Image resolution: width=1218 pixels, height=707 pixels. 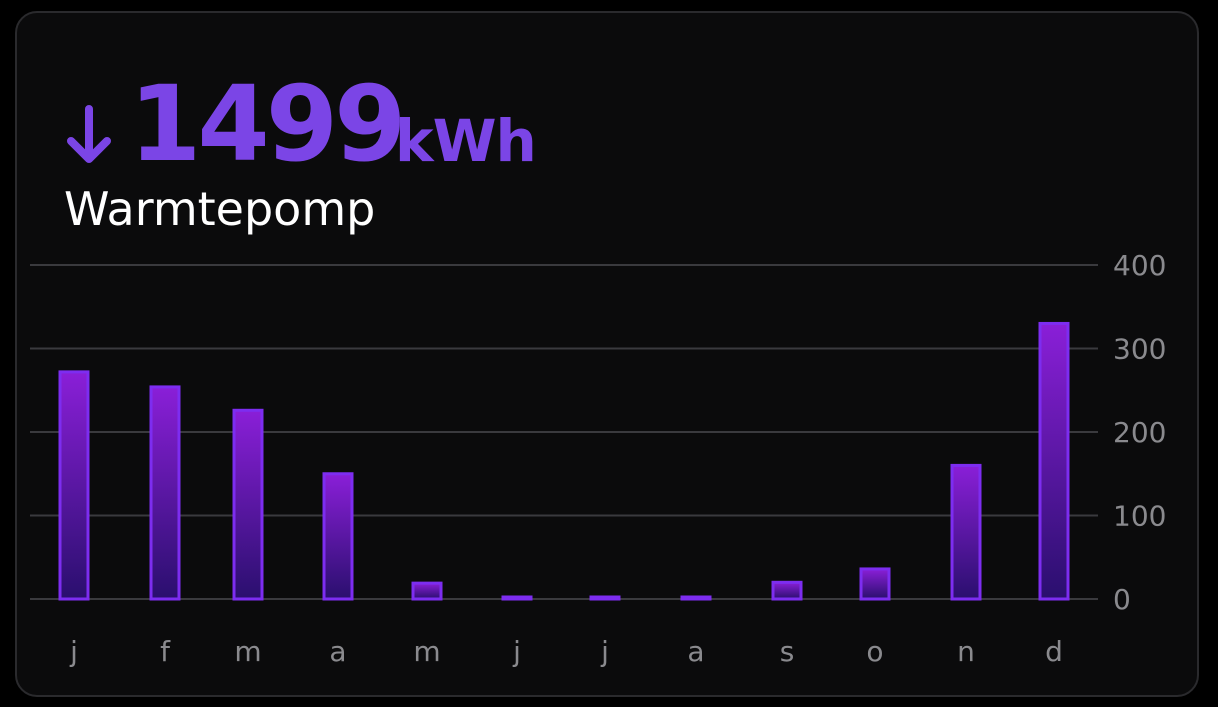 What do you see at coordinates (1054, 651) in the screenshot?
I see `x-tick-label: d` at bounding box center [1054, 651].